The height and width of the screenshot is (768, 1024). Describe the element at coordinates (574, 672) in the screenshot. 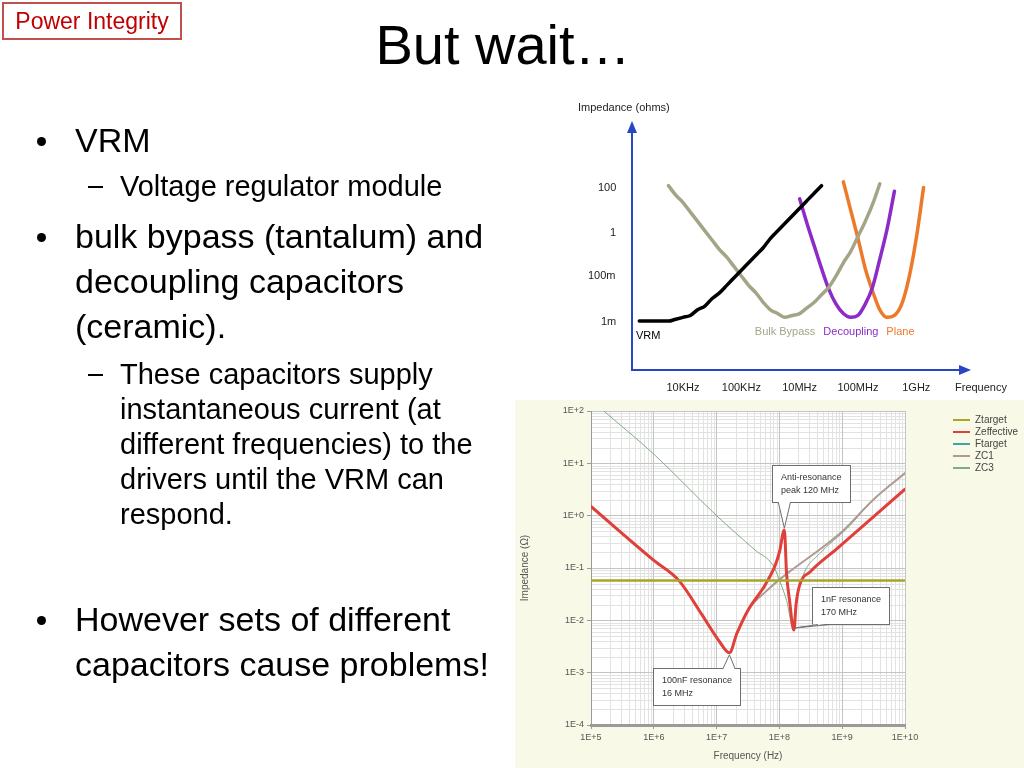

I see `y-tick-label: 1E-3` at that location.